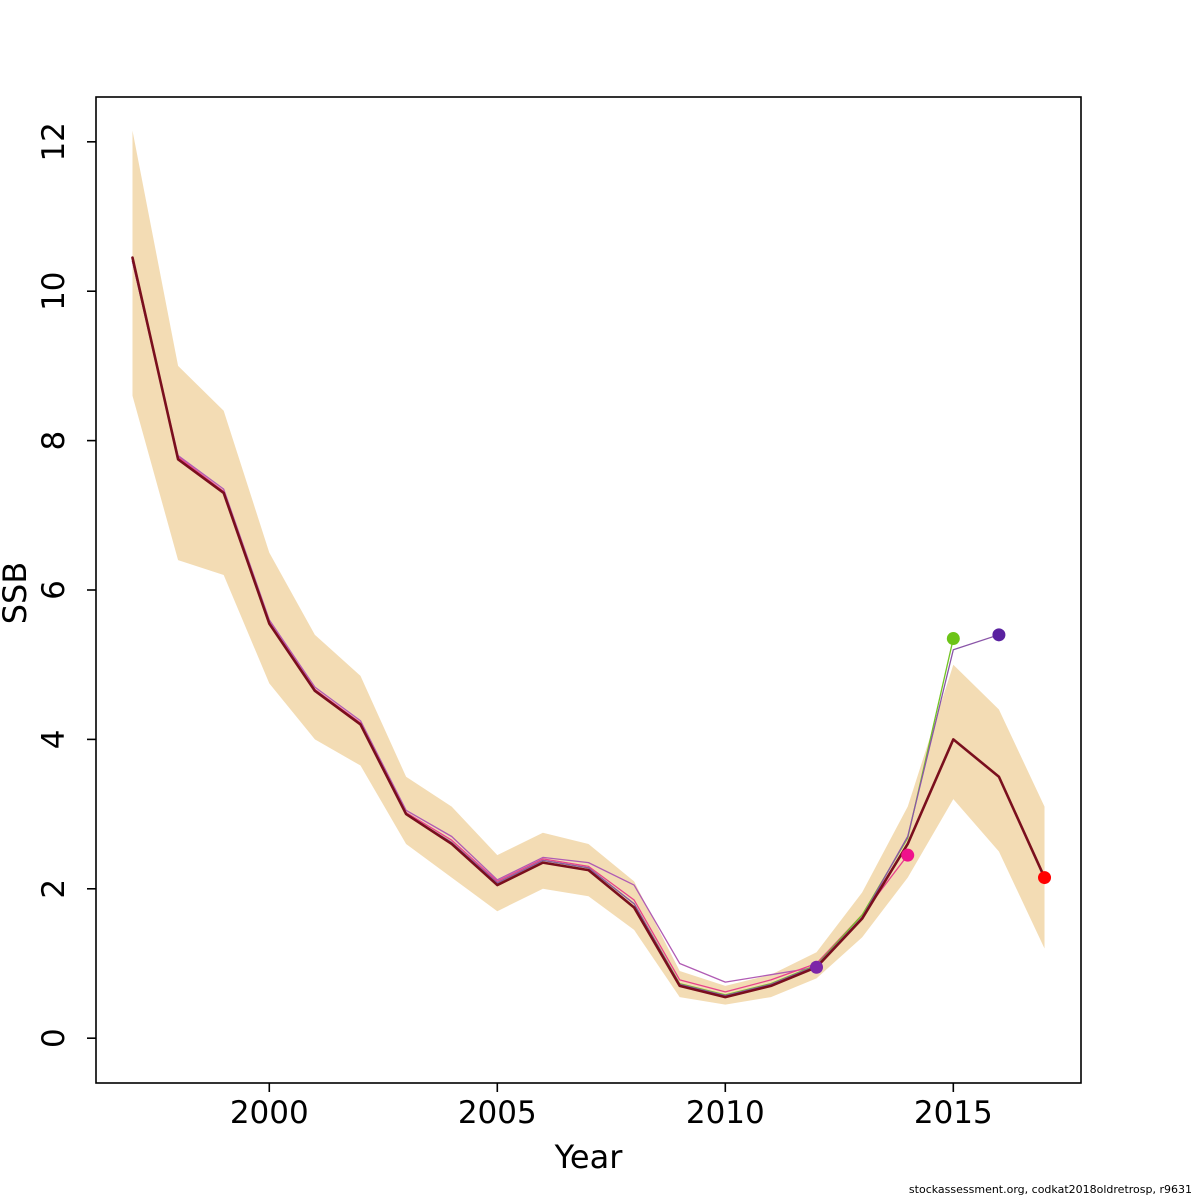 This screenshot has height=1200, width=1200. What do you see at coordinates (54, 441) in the screenshot?
I see `y-tick-label: 8` at bounding box center [54, 441].